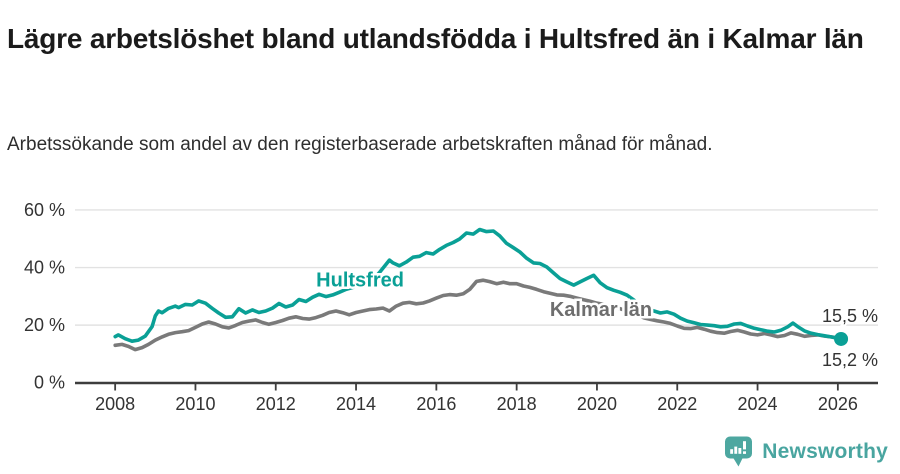 The image size is (900, 474). Describe the element at coordinates (478, 315) in the screenshot. I see `series-line-kalmar-län` at that location.